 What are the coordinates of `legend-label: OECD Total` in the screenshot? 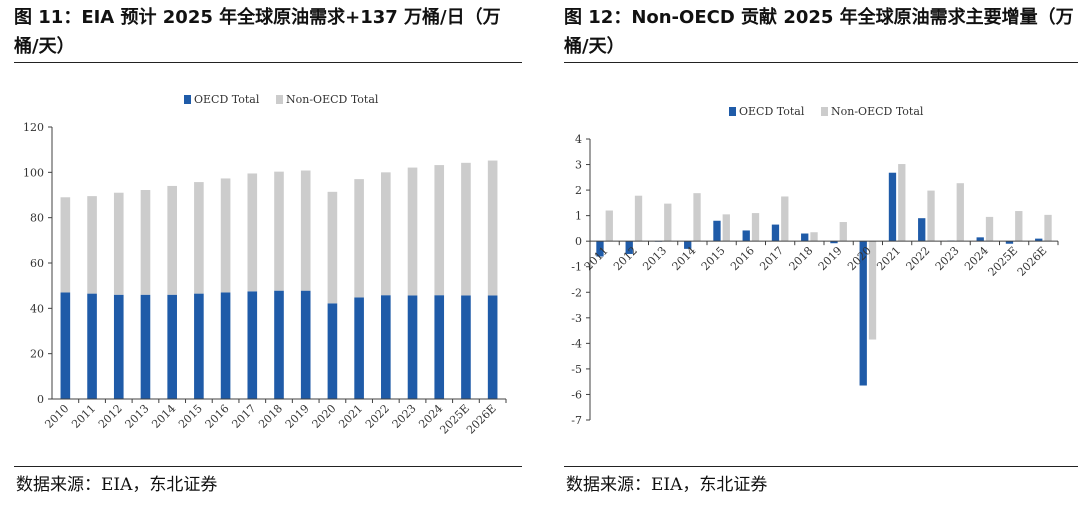 It's located at (227, 99).